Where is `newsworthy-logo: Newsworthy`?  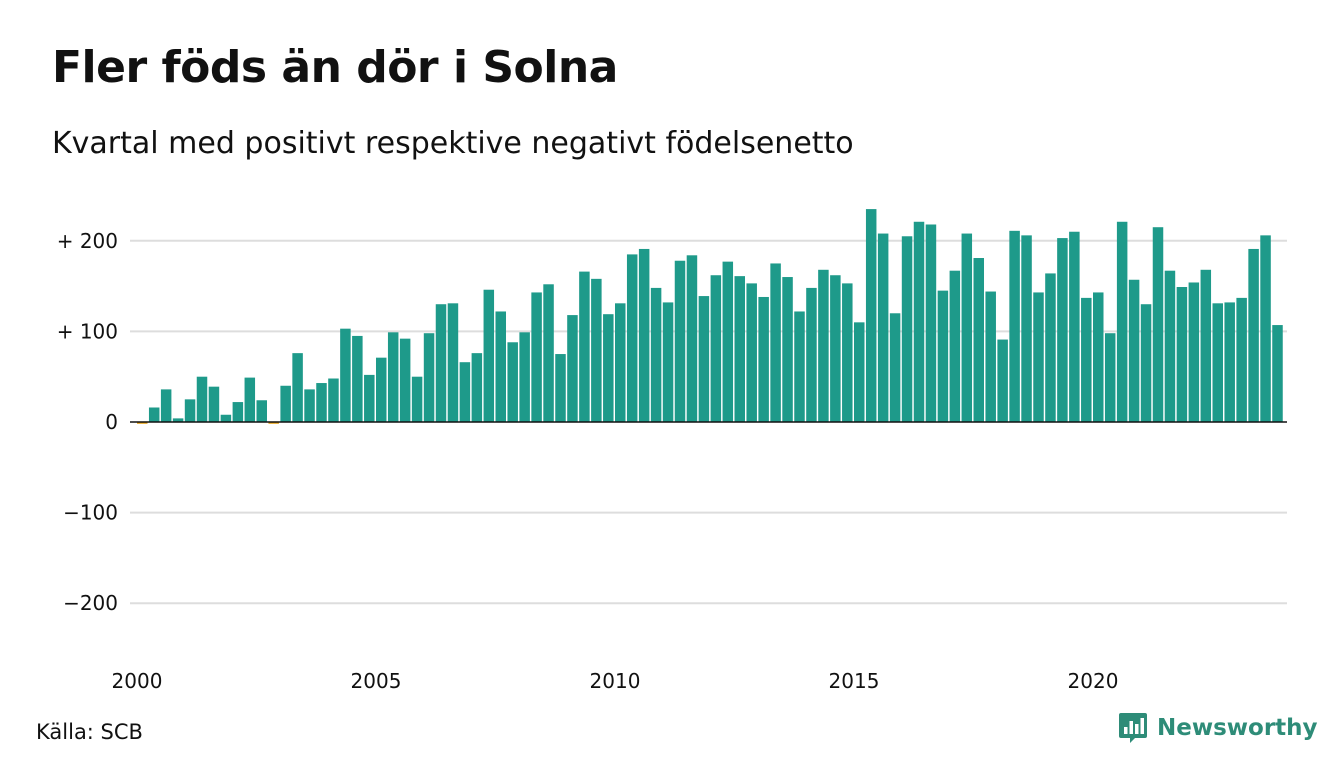
newsworthy-logo: Newsworthy is located at coordinates (1218, 728).